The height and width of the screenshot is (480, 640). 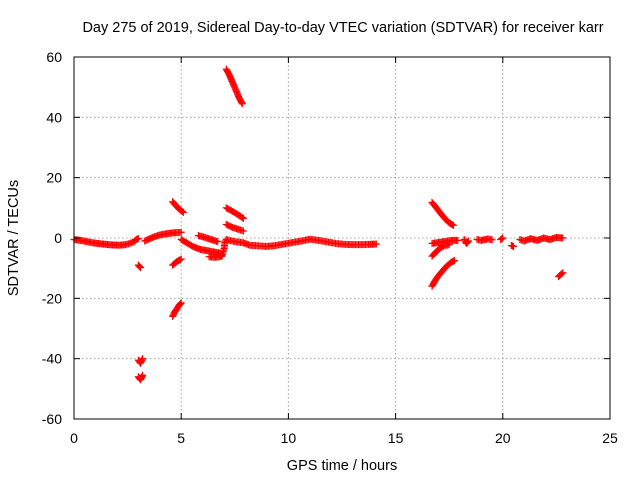 What do you see at coordinates (342, 466) in the screenshot?
I see `x-axis-label: GPS time / hours` at bounding box center [342, 466].